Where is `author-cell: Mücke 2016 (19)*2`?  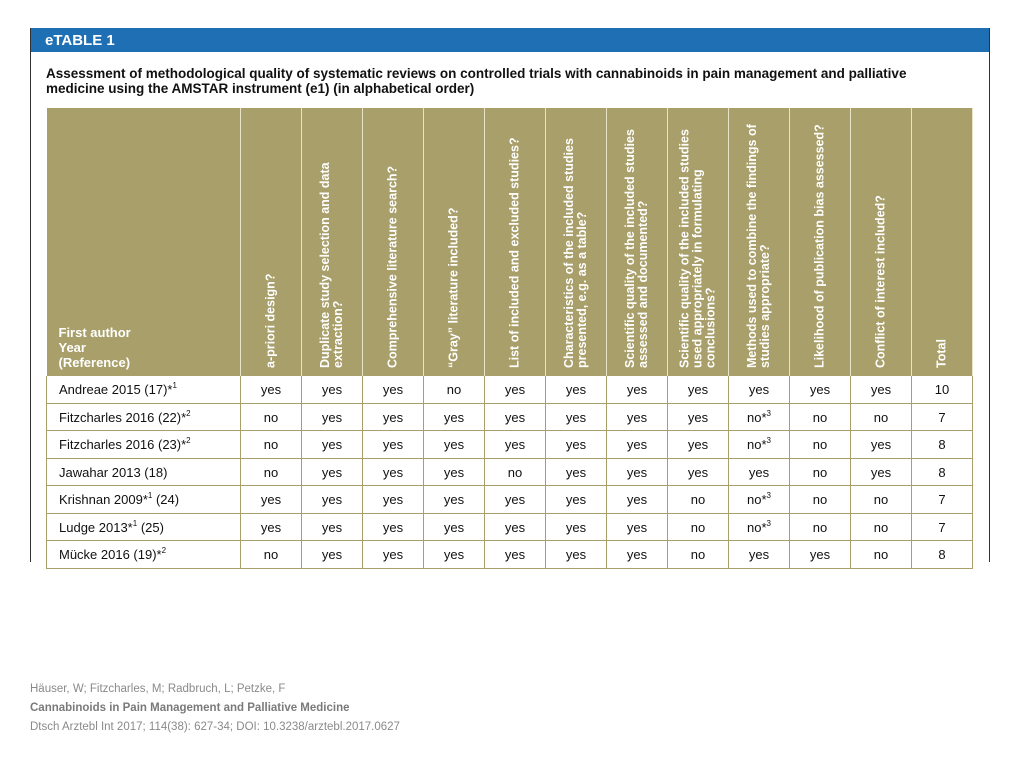 author-cell: Mücke 2016 (19)*2 is located at coordinates (143, 554).